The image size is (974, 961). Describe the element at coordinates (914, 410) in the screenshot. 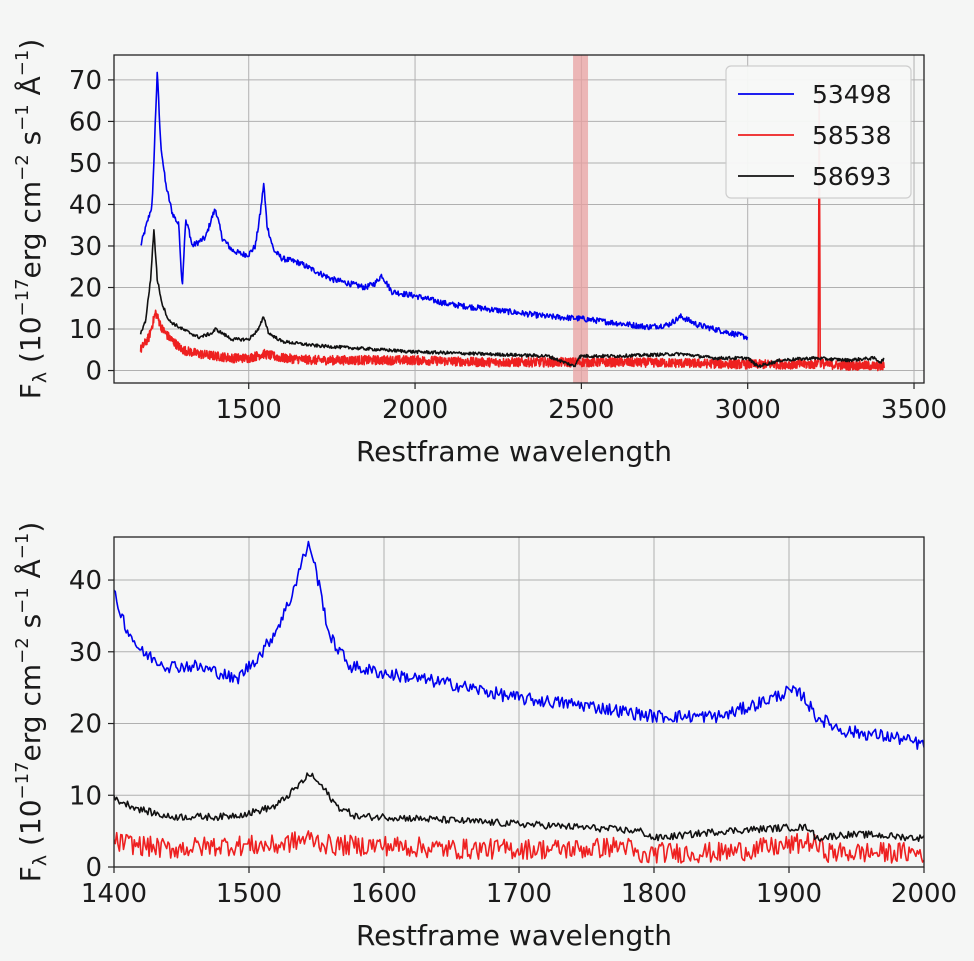

I see `x-tick-label: 3500` at that location.